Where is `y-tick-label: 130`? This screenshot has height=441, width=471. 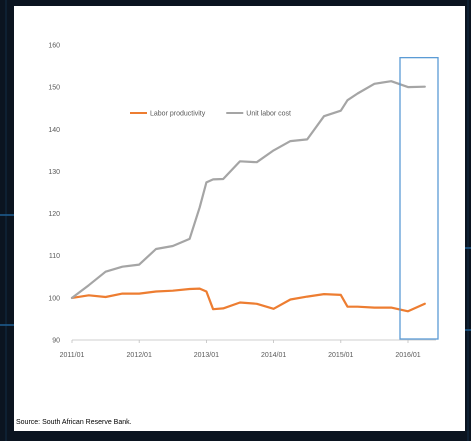
y-tick-label: 130 is located at coordinates (54, 172).